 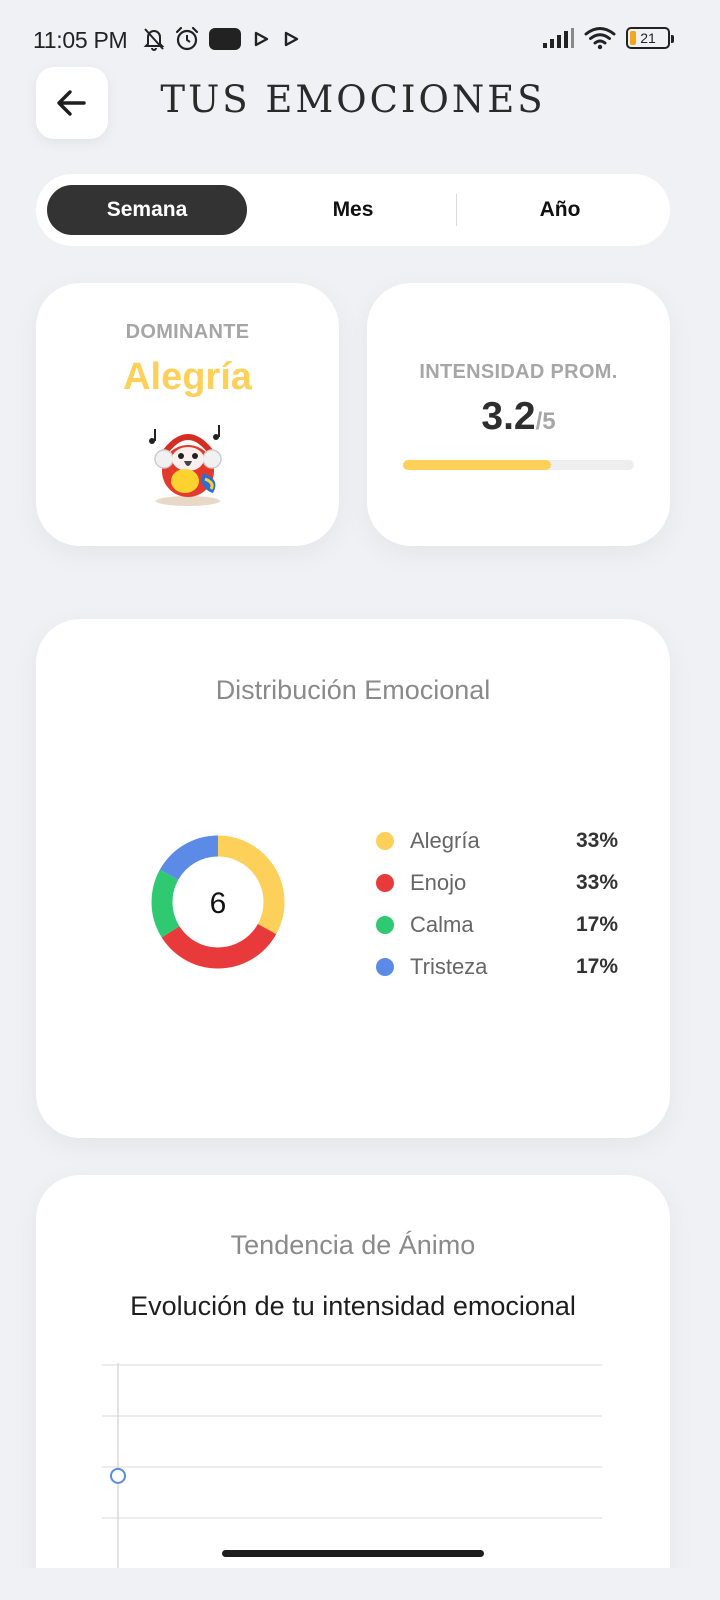 What do you see at coordinates (497, 967) in the screenshot?
I see `legend-item: Tristeza 17%` at bounding box center [497, 967].